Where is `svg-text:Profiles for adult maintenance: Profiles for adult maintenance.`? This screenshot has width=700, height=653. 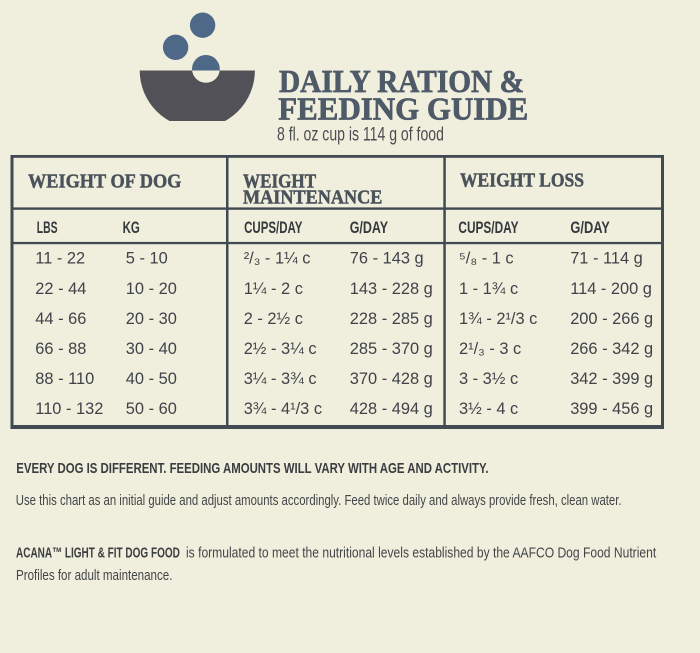
svg-text:Profiles for adult maintenance: Profiles for adult maintenance. is located at coordinates (94, 574).